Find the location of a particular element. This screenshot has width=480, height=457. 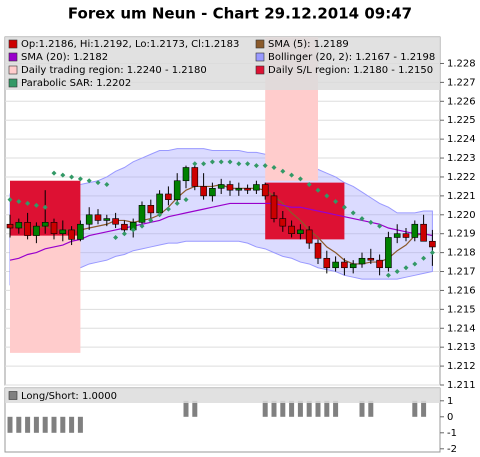

y-tick-label: 1.214 is located at coordinates (461, 328).